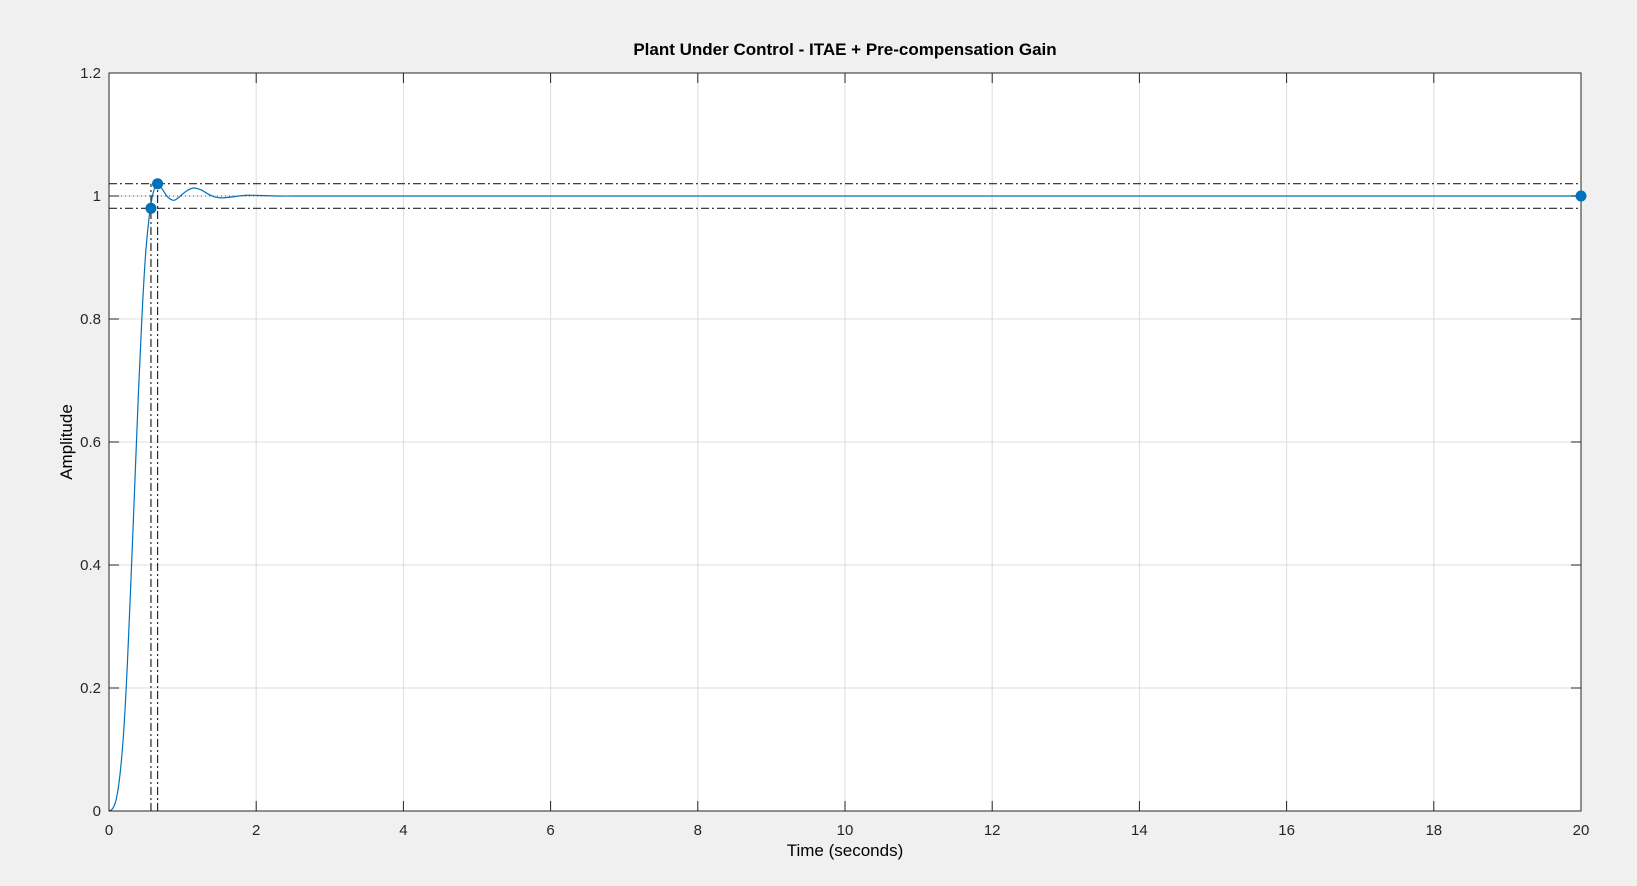 This screenshot has height=886, width=1637. Describe the element at coordinates (866, 196) in the screenshot. I see `markers` at that location.